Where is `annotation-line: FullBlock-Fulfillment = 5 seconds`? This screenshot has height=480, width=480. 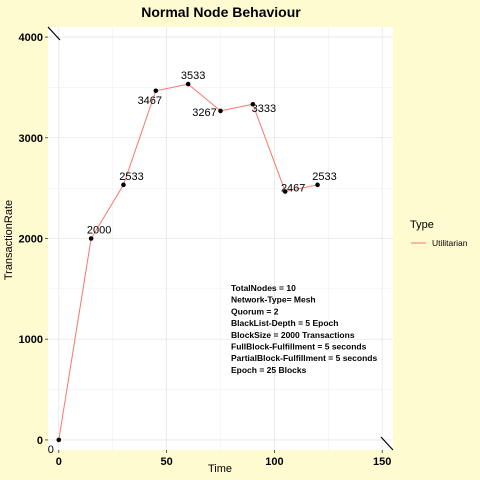
annotation-line: FullBlock-Fulfillment = 5 seconds is located at coordinates (299, 347).